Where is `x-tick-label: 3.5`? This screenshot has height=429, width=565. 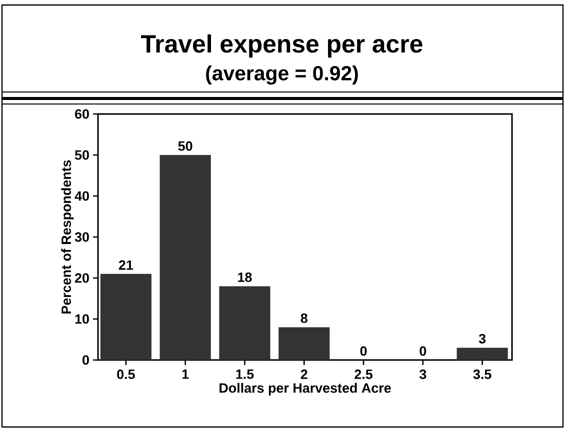
x-tick-label: 3.5 is located at coordinates (482, 375).